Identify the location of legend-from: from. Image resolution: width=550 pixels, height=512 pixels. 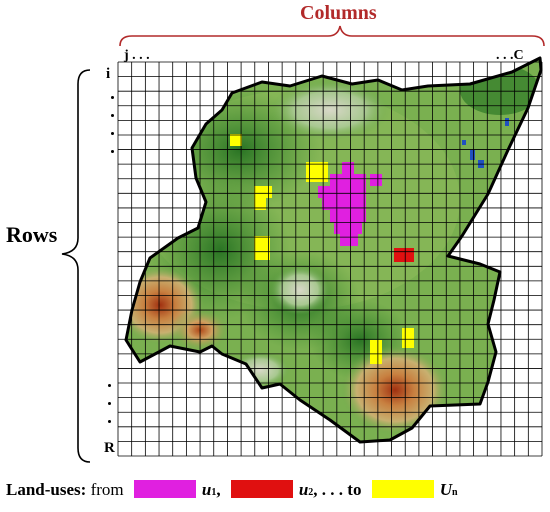
(107, 489).